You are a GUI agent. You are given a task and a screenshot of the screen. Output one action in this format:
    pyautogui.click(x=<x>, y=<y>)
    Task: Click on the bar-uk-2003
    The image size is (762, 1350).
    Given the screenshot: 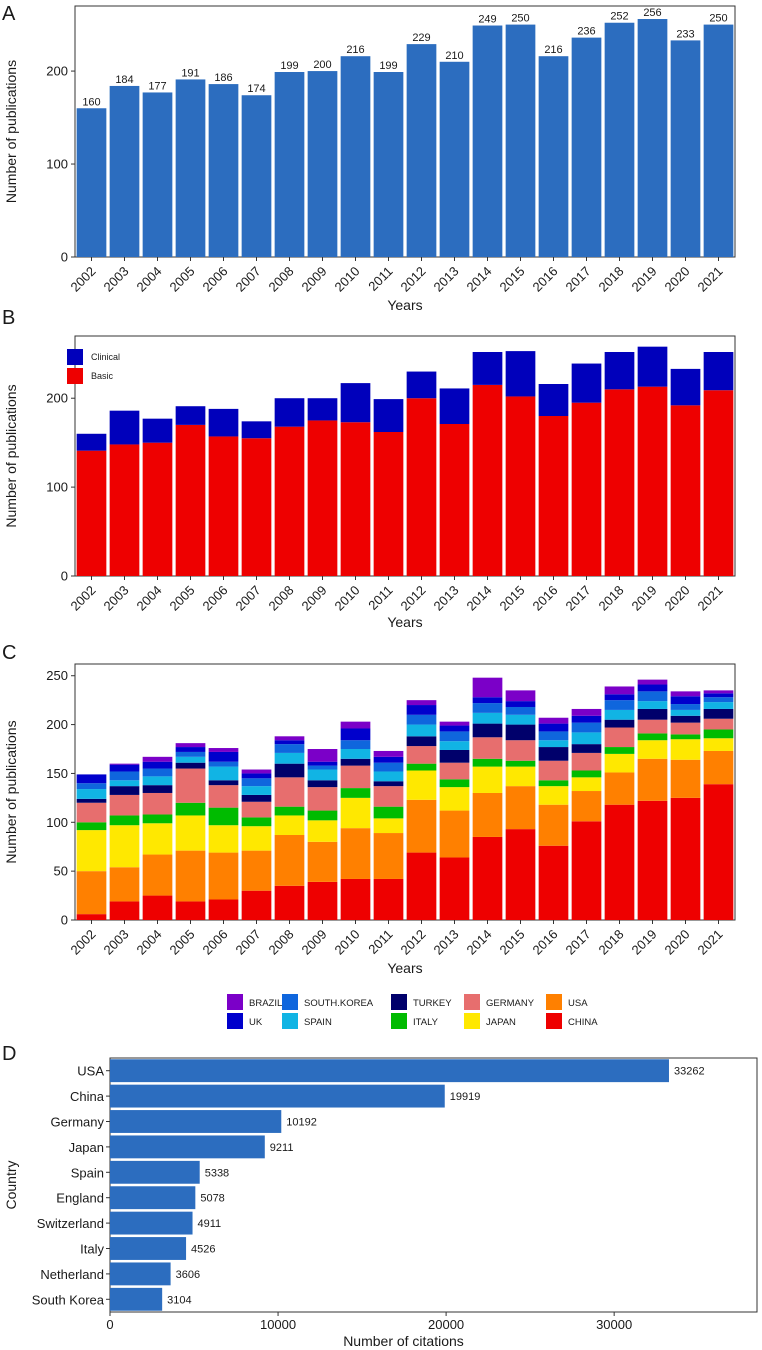 What is the action you would take?
    pyautogui.click(x=124, y=768)
    